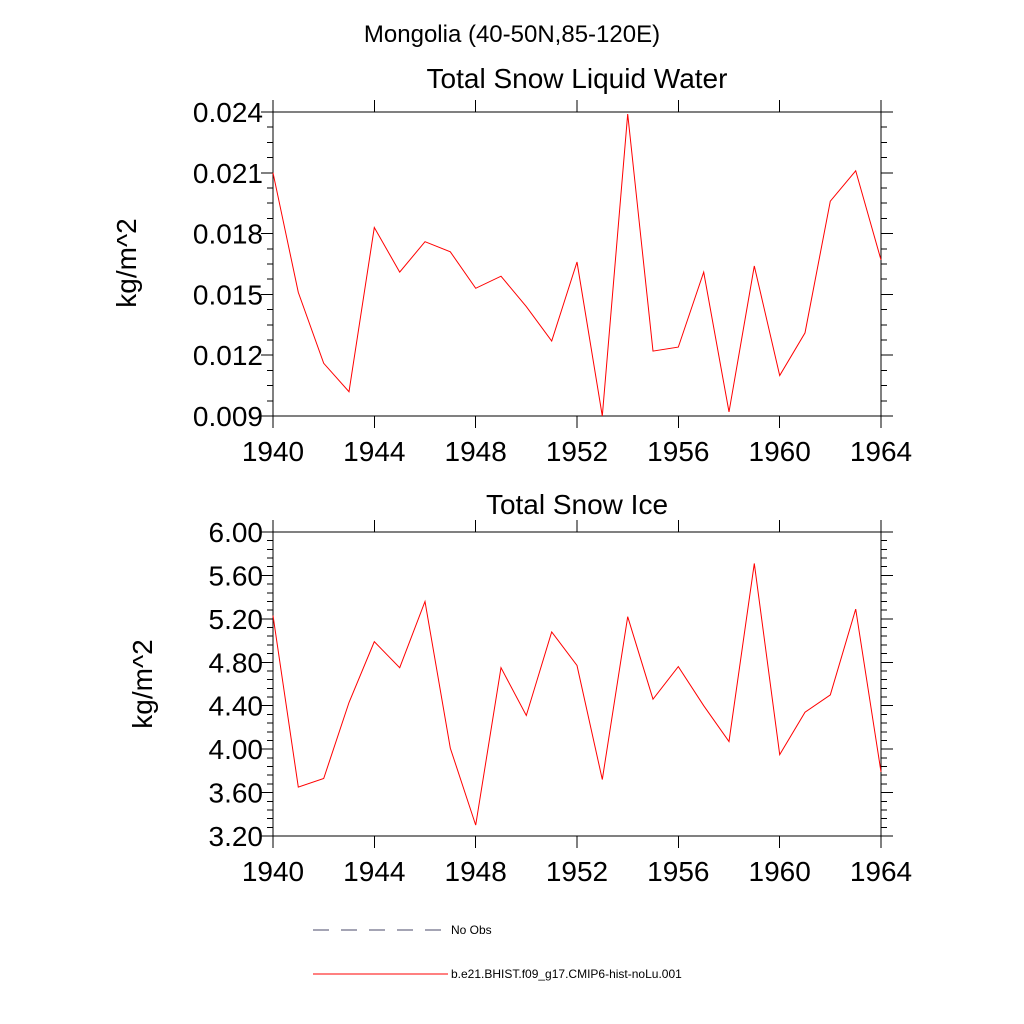 The height and width of the screenshot is (1024, 1024). What do you see at coordinates (236, 662) in the screenshot?
I see `y-tick-label: 4.80` at bounding box center [236, 662].